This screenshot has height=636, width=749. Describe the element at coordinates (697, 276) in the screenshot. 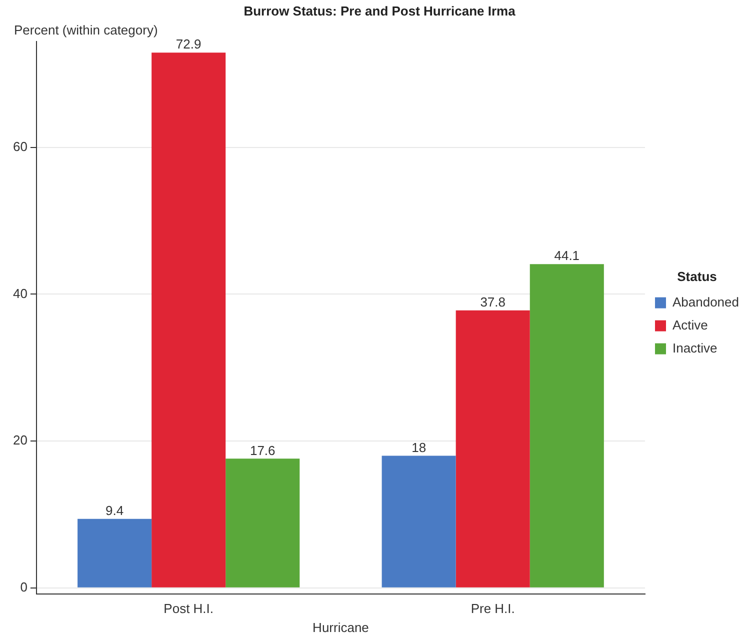

I see `legend-title: Status` at that location.